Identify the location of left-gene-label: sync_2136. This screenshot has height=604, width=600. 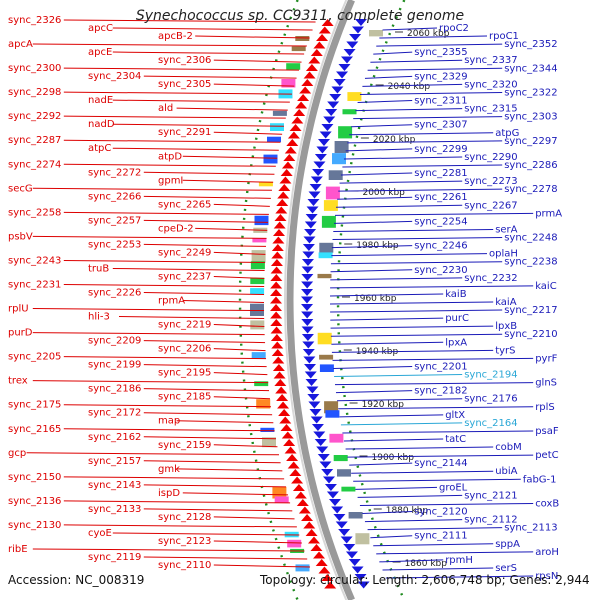
(34, 501).